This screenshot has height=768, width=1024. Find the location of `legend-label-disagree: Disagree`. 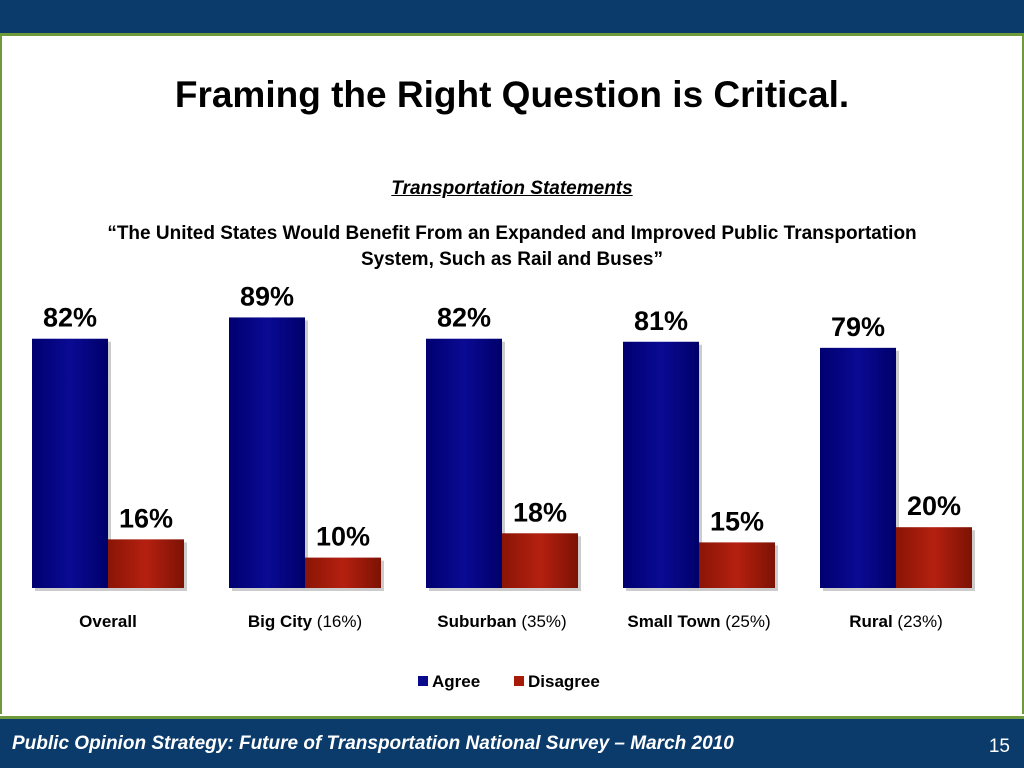

legend-label-disagree: Disagree is located at coordinates (564, 681).